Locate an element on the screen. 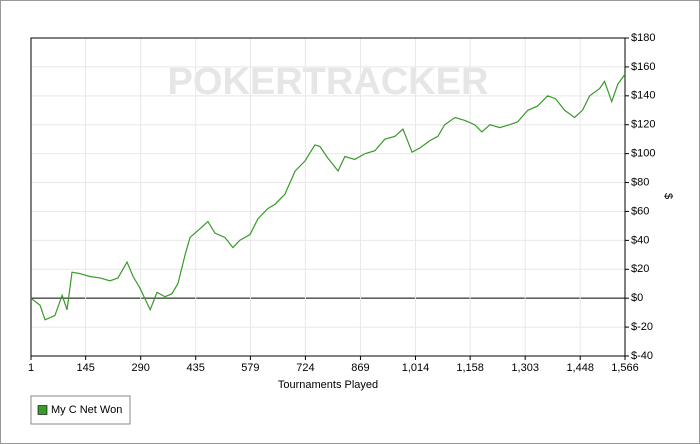 The width and height of the screenshot is (700, 444). x-tick-label: 1,566 is located at coordinates (625, 368).